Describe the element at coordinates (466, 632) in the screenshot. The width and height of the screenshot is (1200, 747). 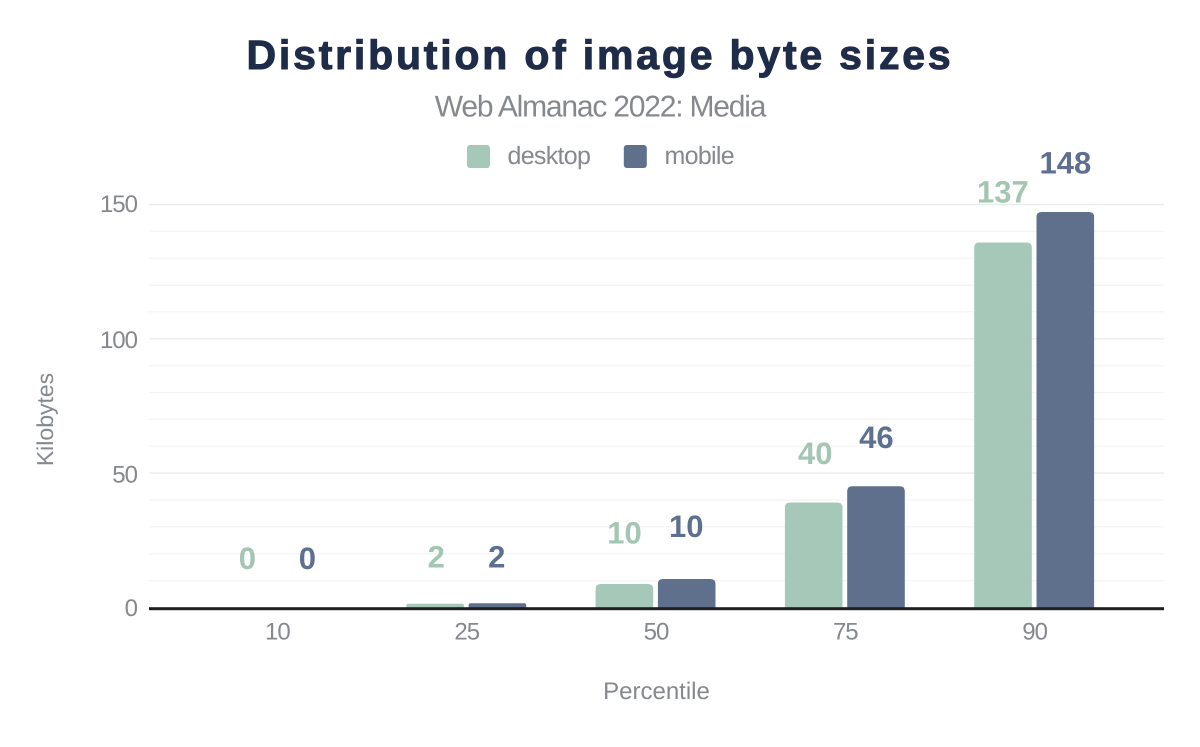
I see `svg-text: 25` at that location.